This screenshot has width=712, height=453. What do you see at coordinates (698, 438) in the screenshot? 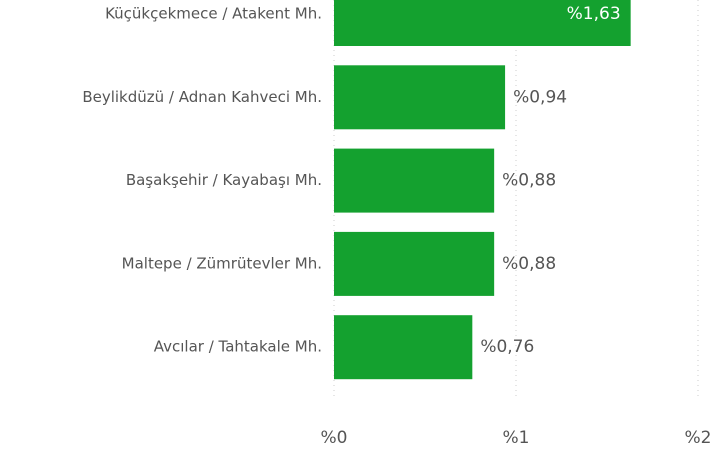
I see `x-tick-label: %2` at bounding box center [698, 438].